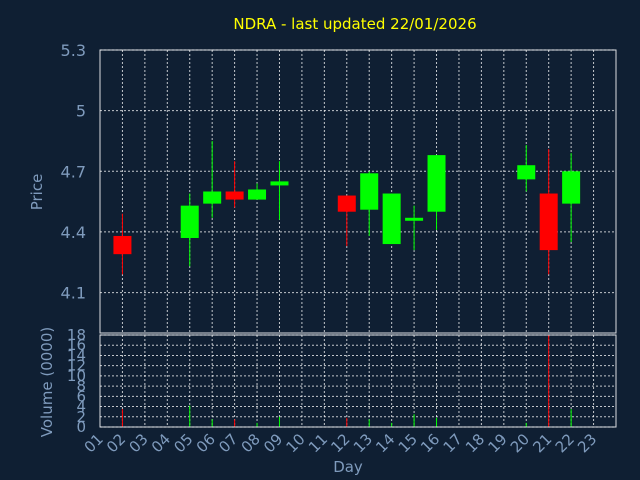  What do you see at coordinates (76, 376) in the screenshot?
I see `volume-tick-label: 10` at bounding box center [76, 376].